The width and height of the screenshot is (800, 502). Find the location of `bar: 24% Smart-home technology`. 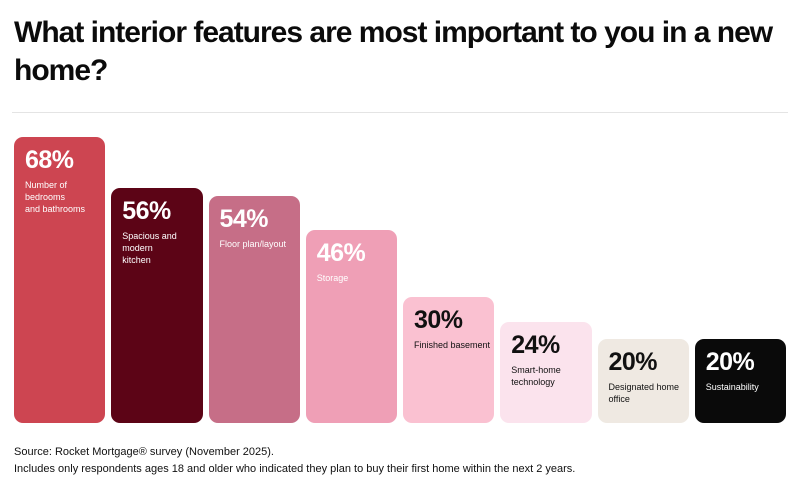

bar: 24% Smart-home technology is located at coordinates (546, 372).